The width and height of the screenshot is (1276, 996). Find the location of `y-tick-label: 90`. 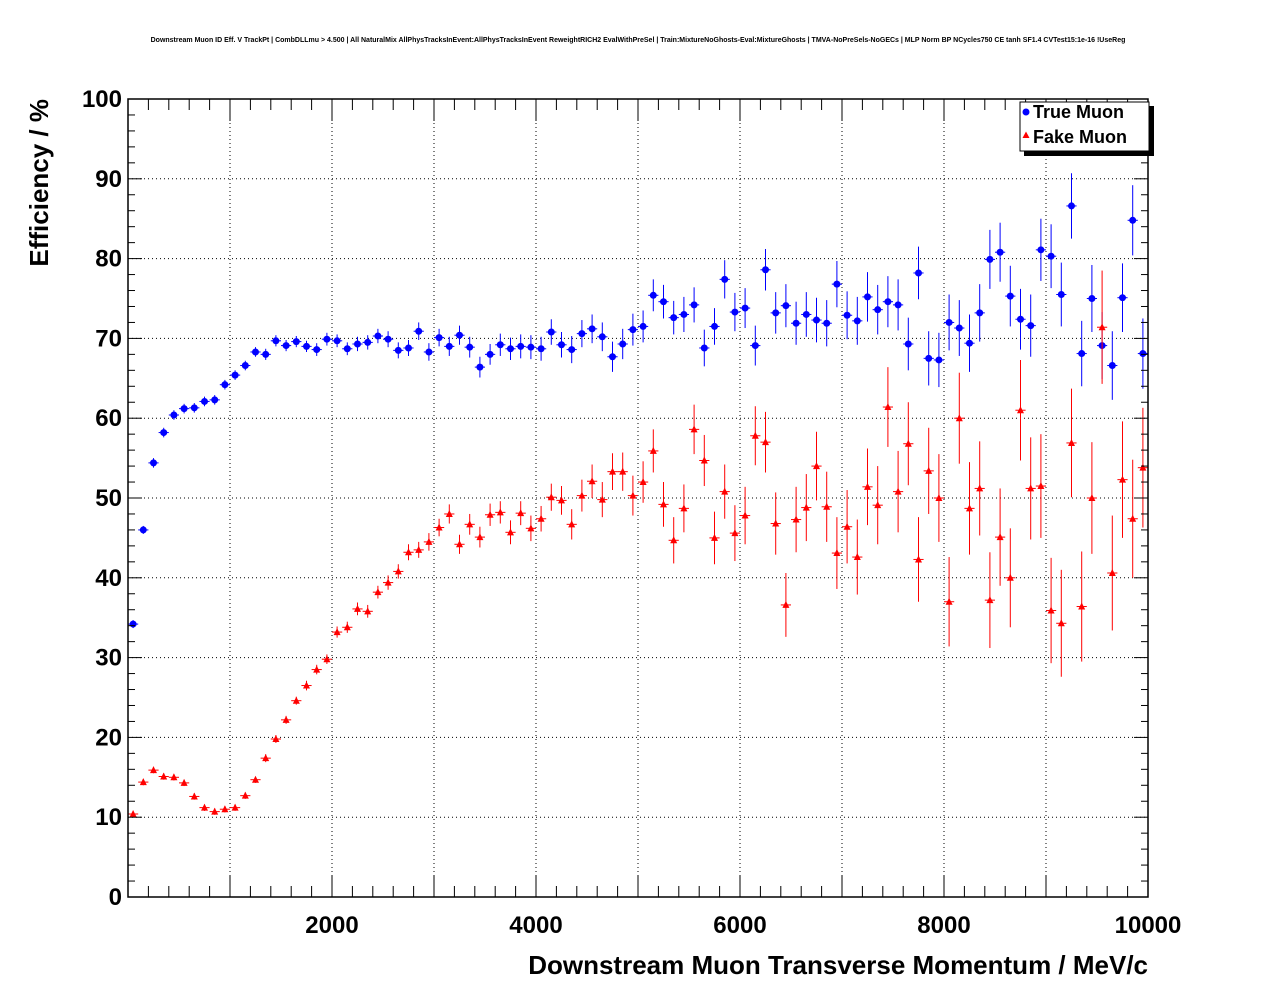

y-tick-label: 90 is located at coordinates (108, 179).